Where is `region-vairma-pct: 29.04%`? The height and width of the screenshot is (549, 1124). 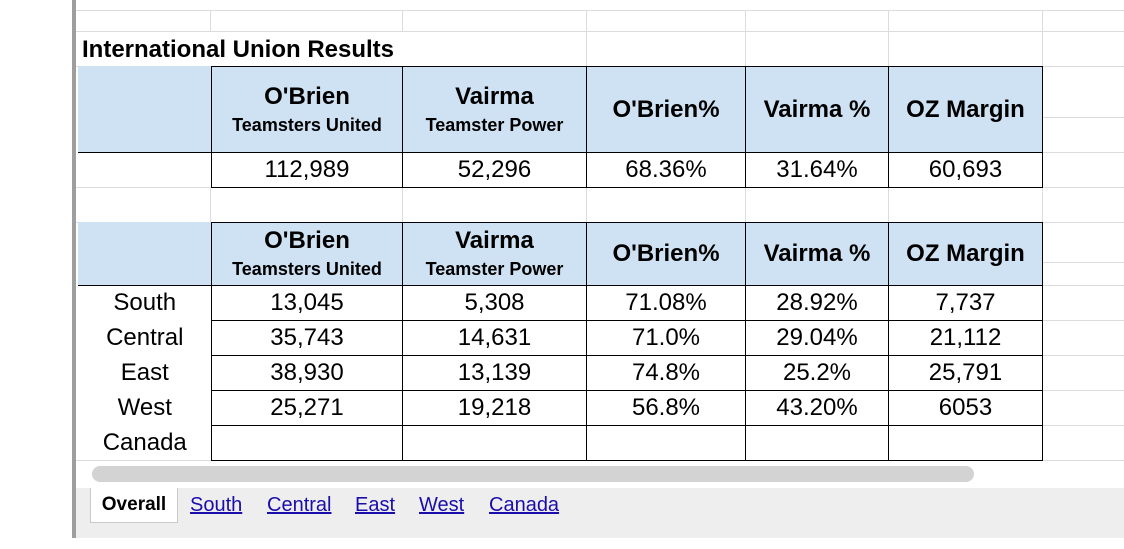
region-vairma-pct: 29.04% is located at coordinates (817, 338).